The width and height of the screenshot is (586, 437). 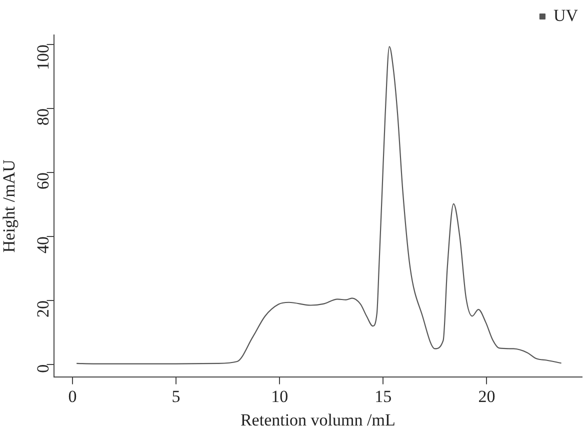 I want to click on x-tick-label: 0, so click(x=72, y=396).